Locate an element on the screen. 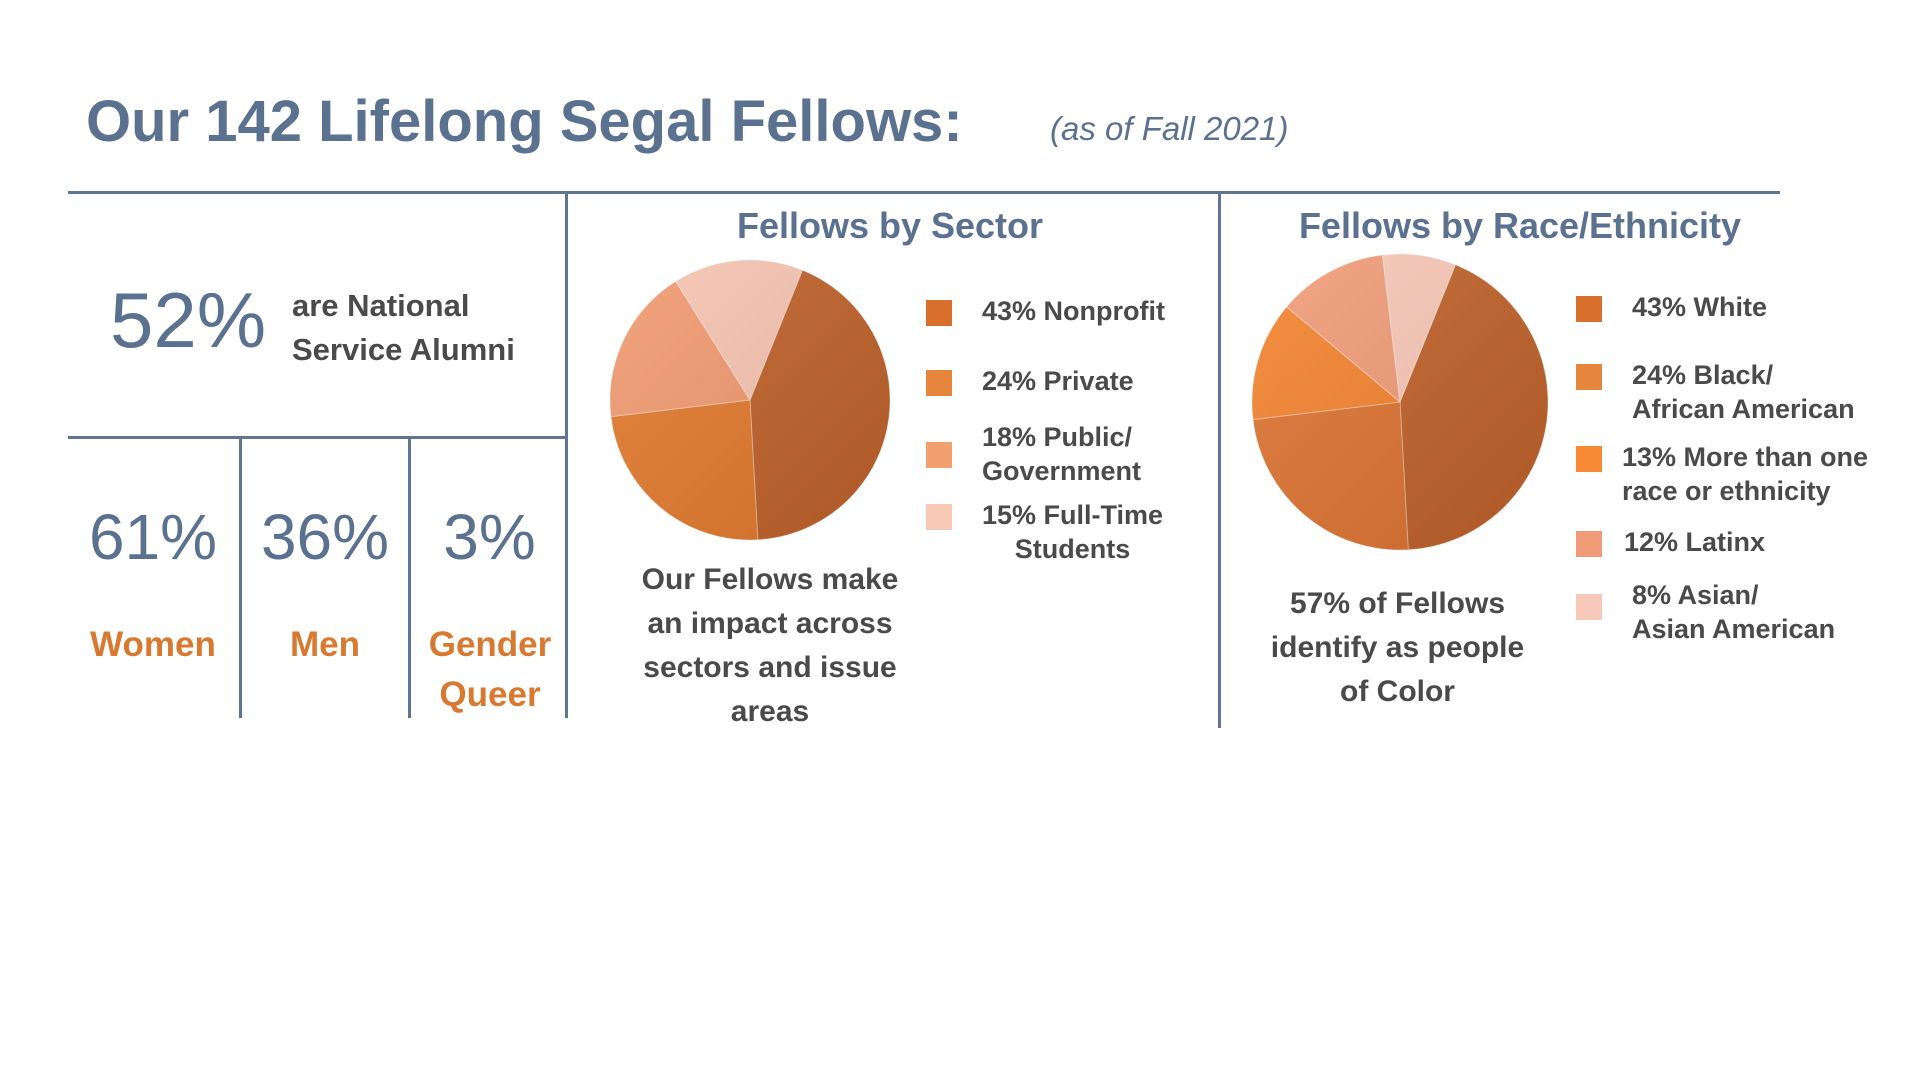 The height and width of the screenshot is (1080, 1920). sector-legend-item: 15% Full-Time Students is located at coordinates (1044, 532).